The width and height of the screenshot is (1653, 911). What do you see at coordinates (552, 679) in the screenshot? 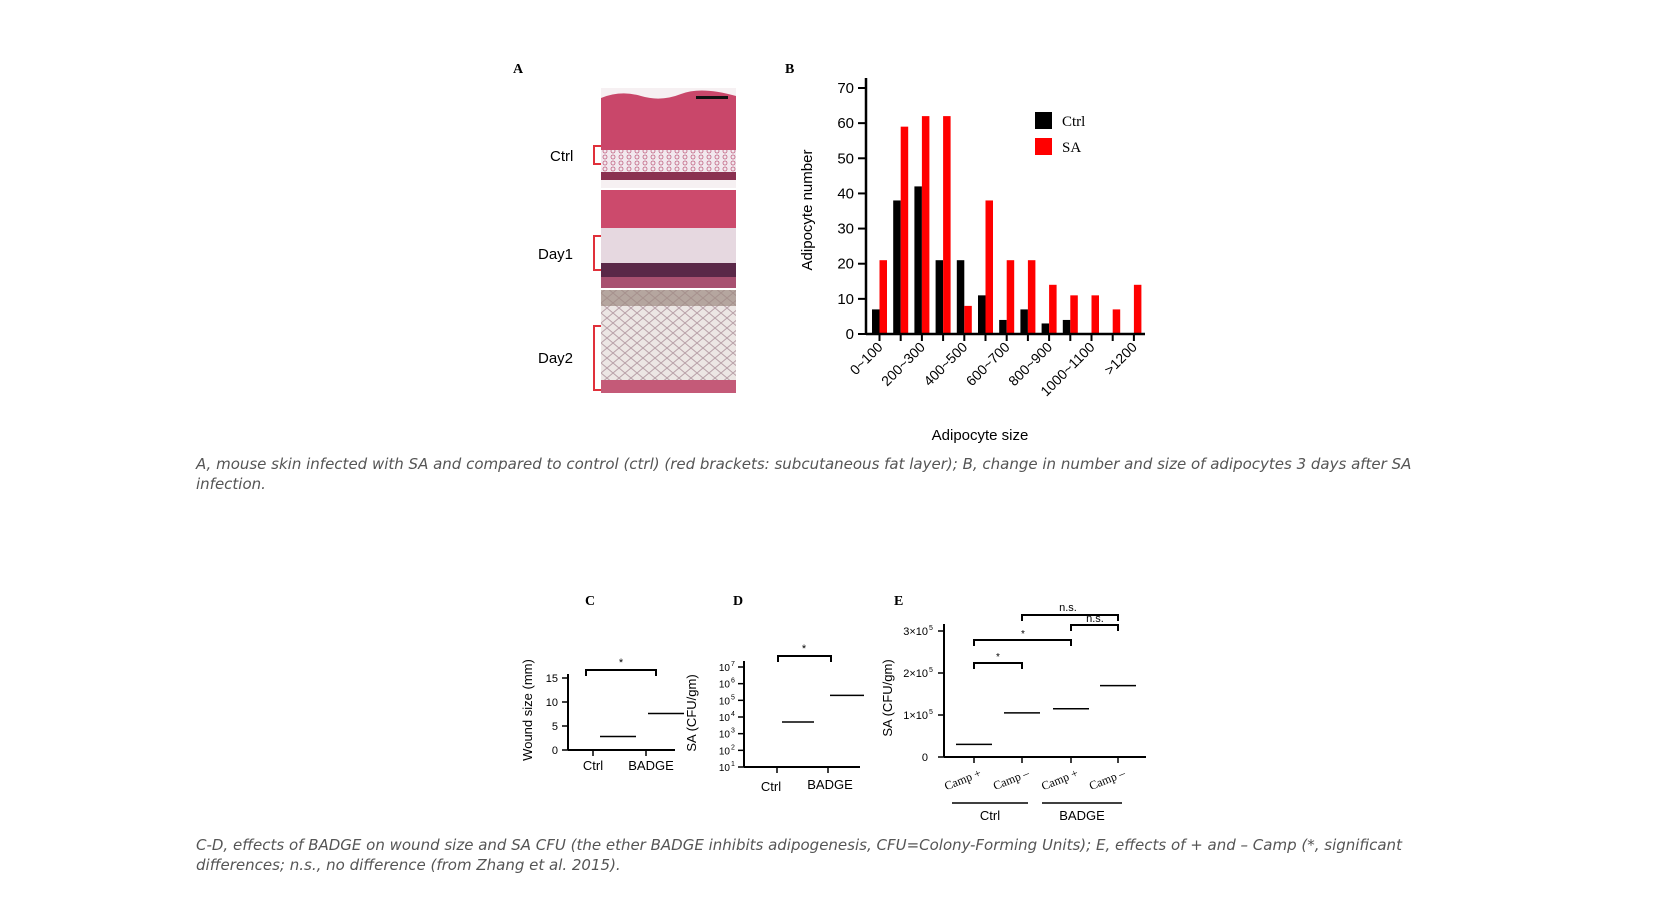
I see `c-ytick-label: 15` at bounding box center [552, 679].